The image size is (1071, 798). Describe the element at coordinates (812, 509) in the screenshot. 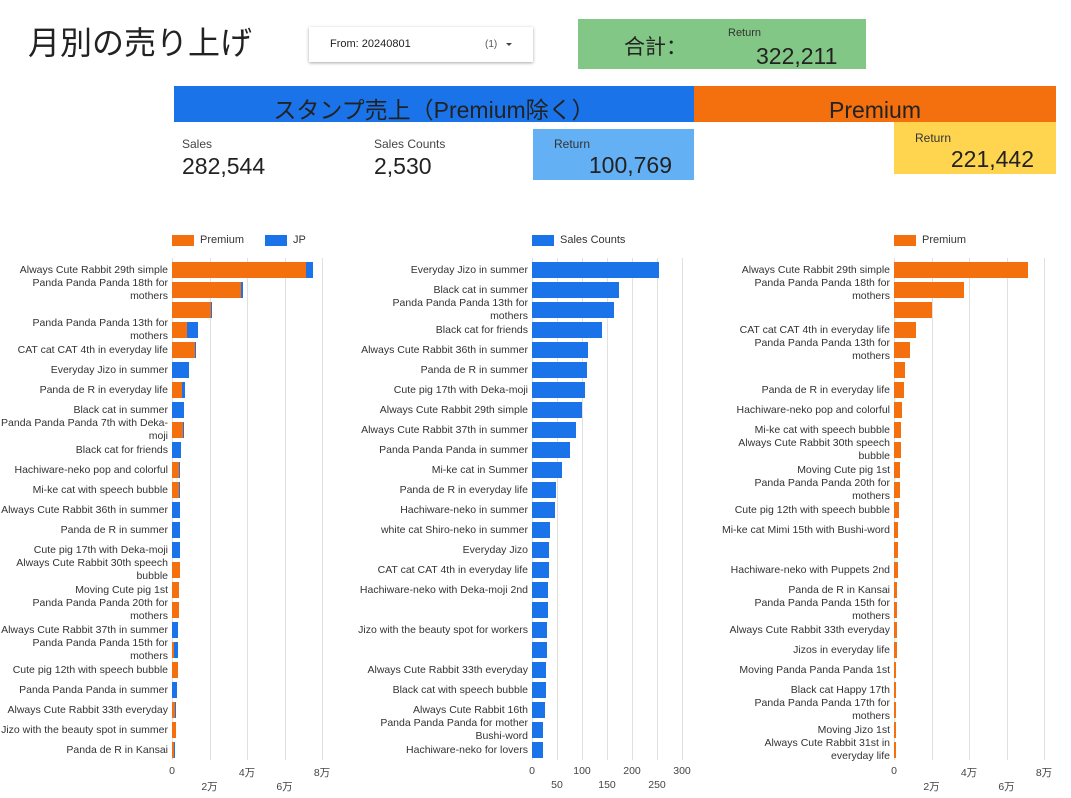

I see `category-label: Cute pig 12th with speech bubble` at that location.